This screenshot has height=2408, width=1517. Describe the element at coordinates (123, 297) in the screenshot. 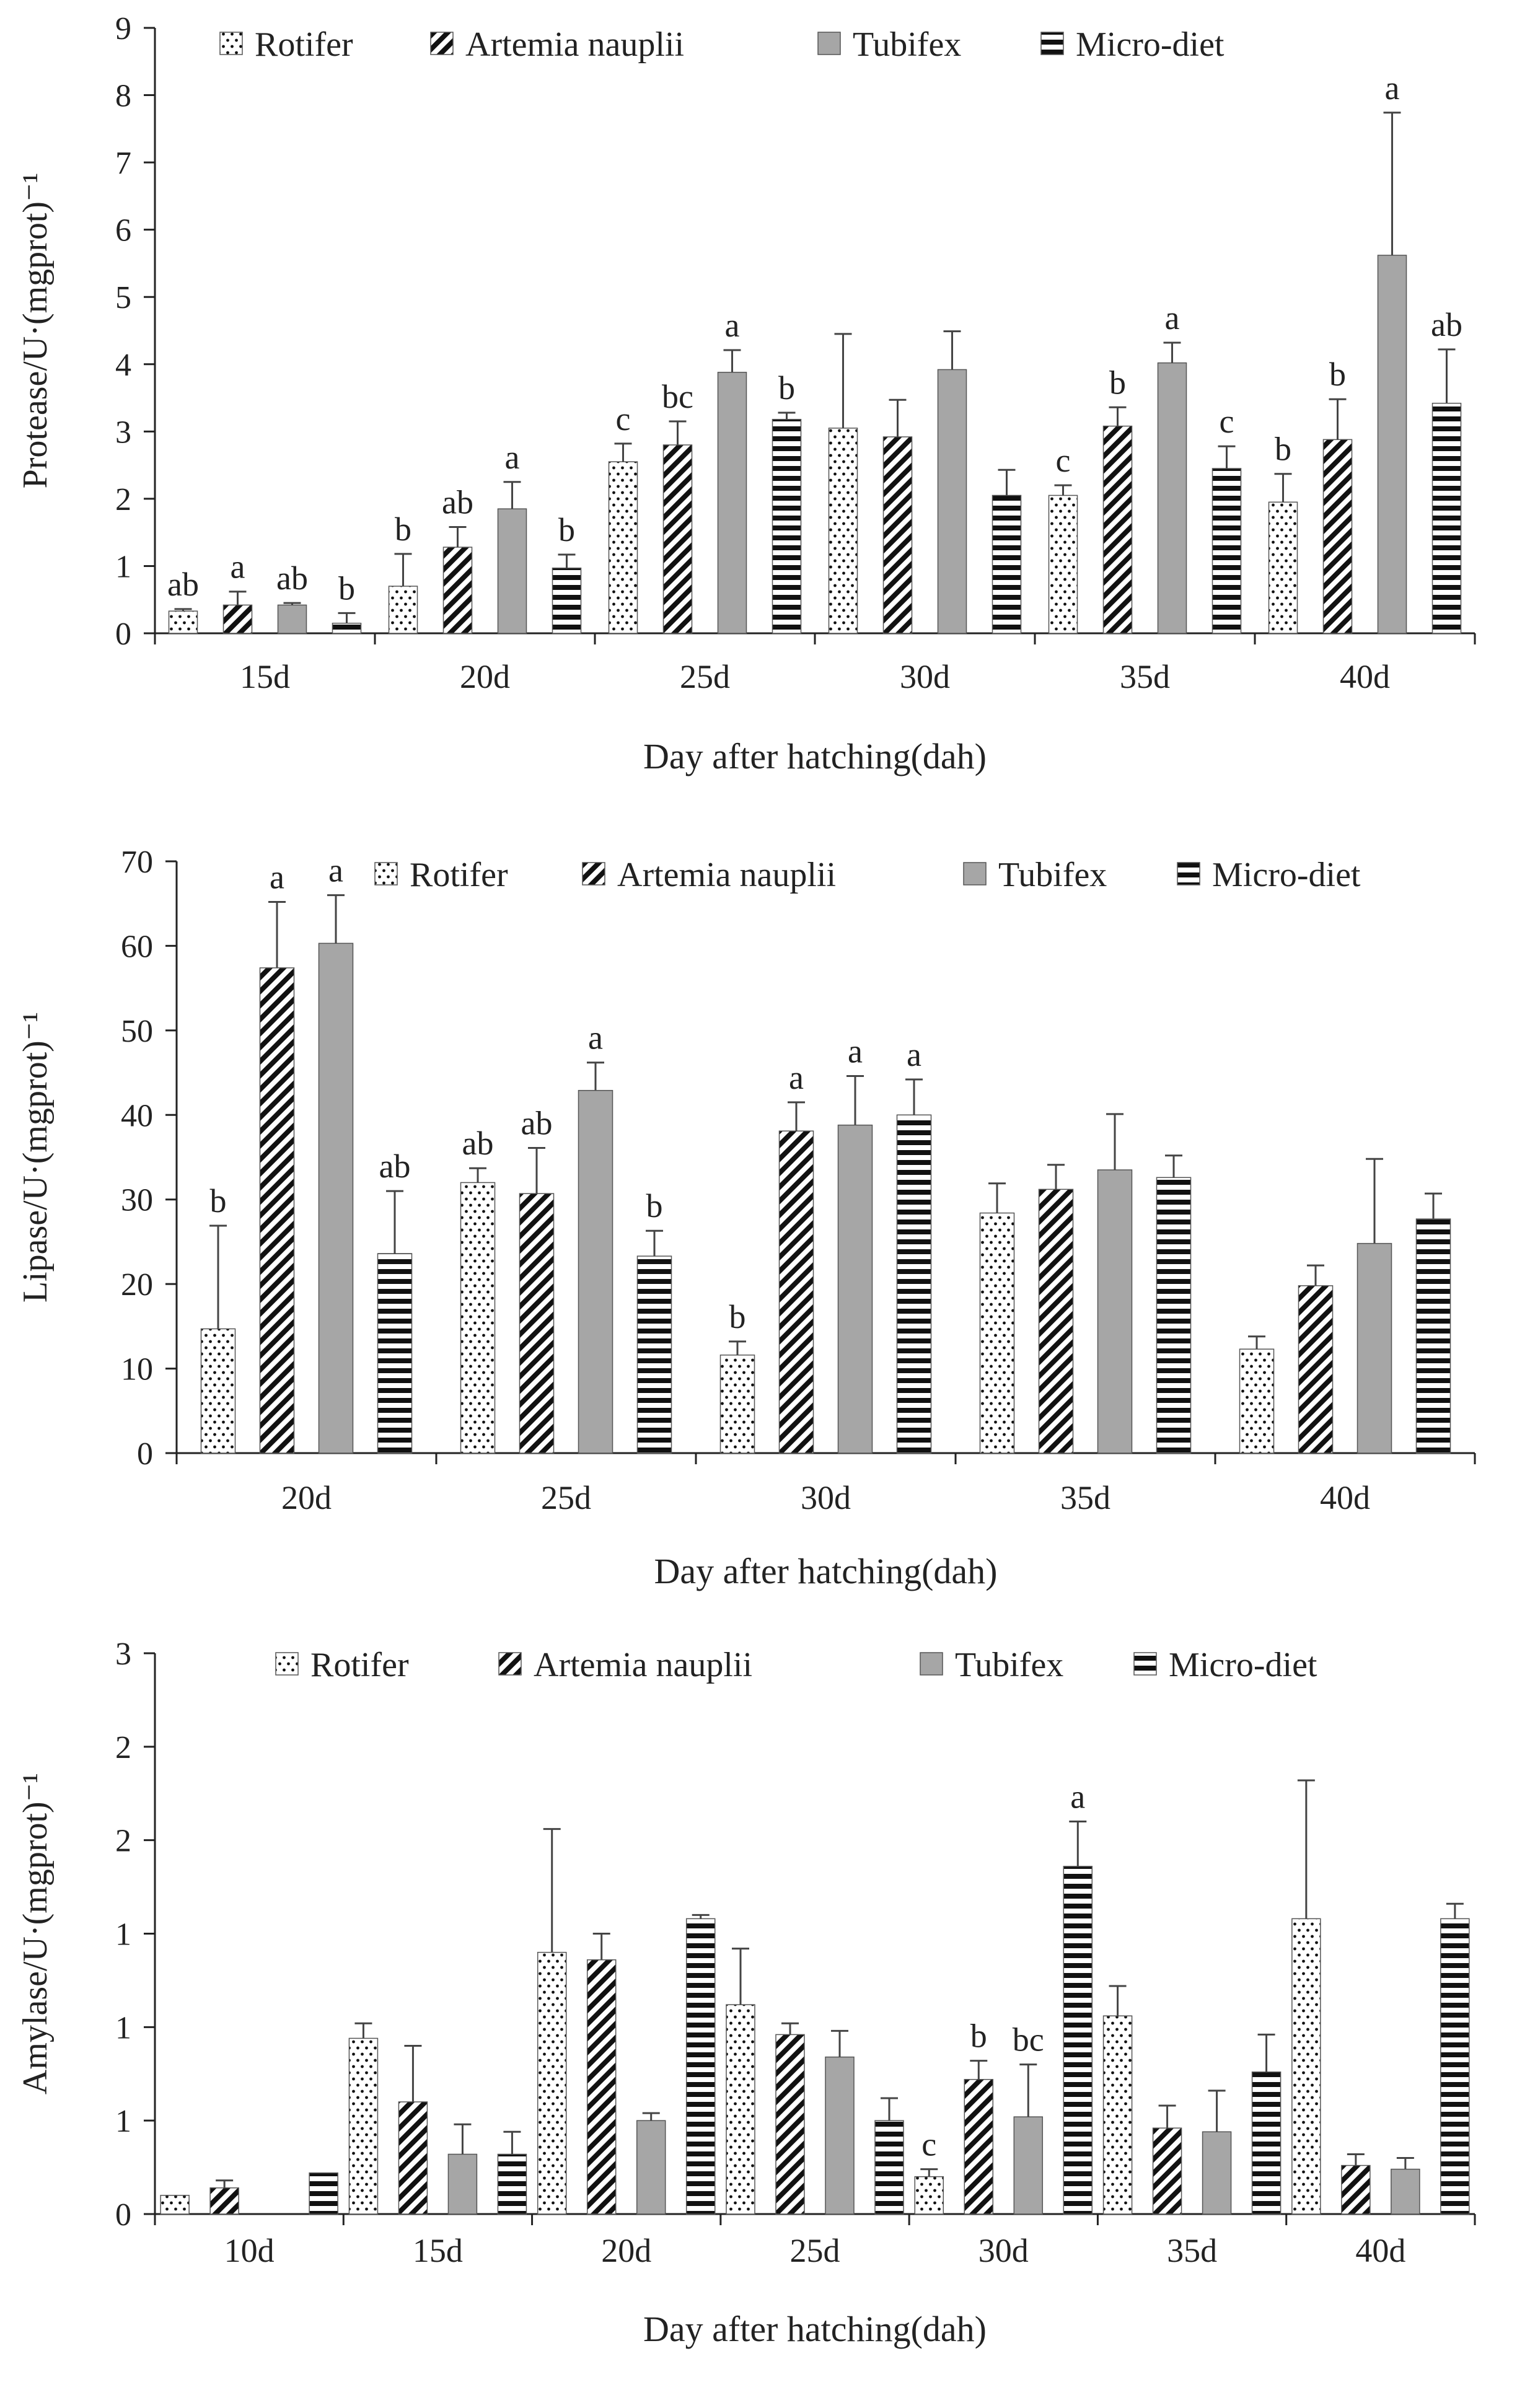

I see `y-tick-label: 5` at that location.